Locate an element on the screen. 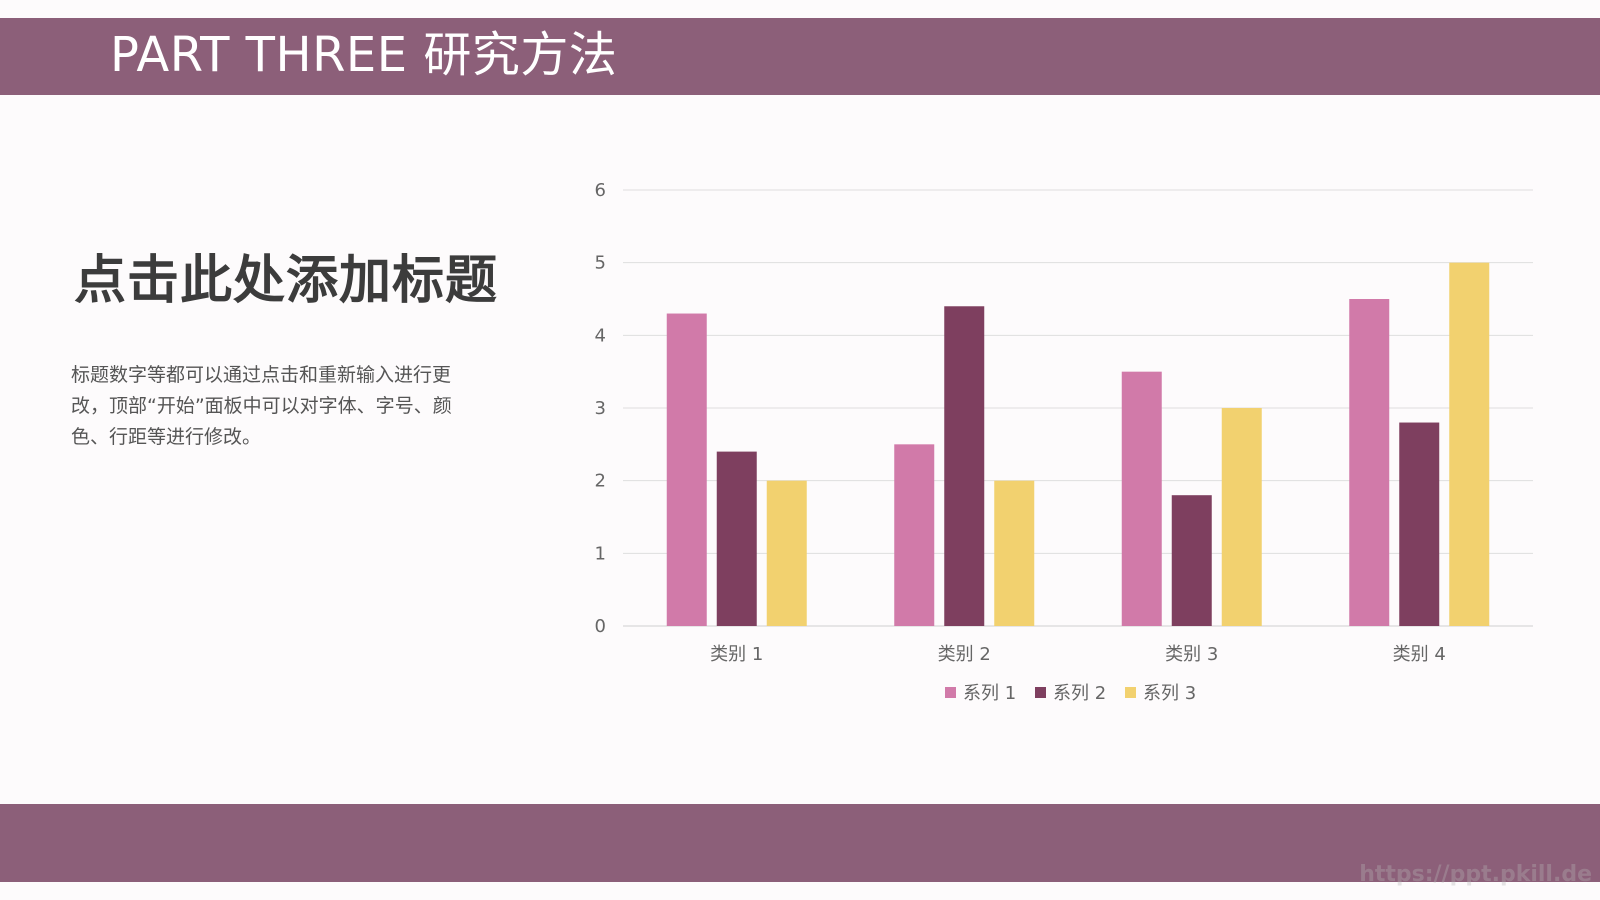  chart-legend: 系列 1 系列 2 系列 3 is located at coordinates (1070, 693).